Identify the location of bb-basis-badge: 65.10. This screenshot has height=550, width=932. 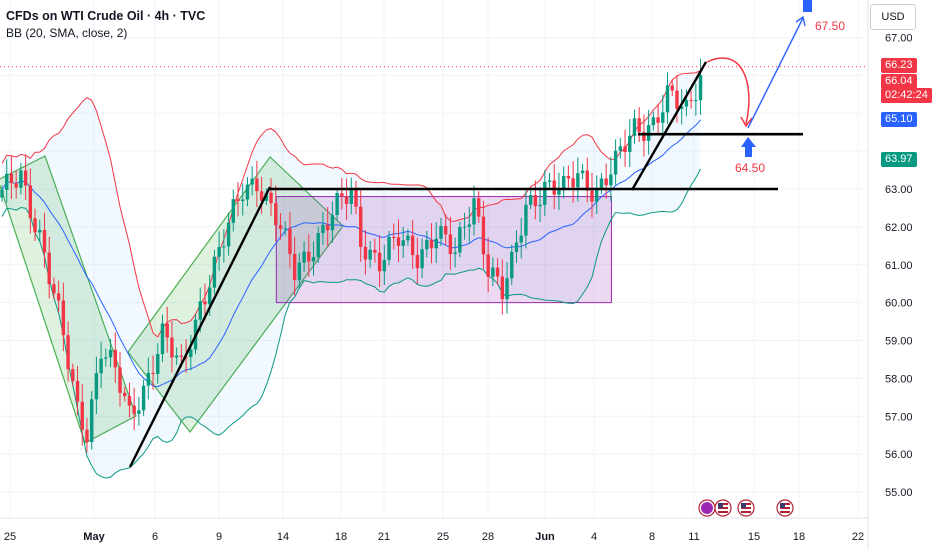
(899, 119).